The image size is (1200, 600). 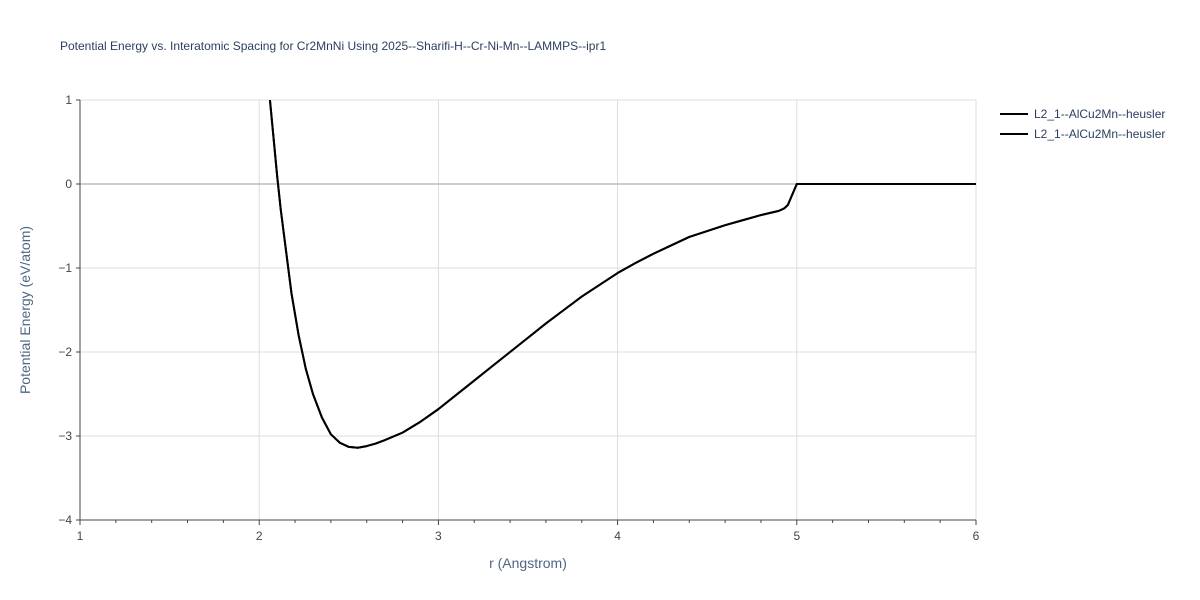 I want to click on x-tick-label: 3, so click(x=438, y=536).